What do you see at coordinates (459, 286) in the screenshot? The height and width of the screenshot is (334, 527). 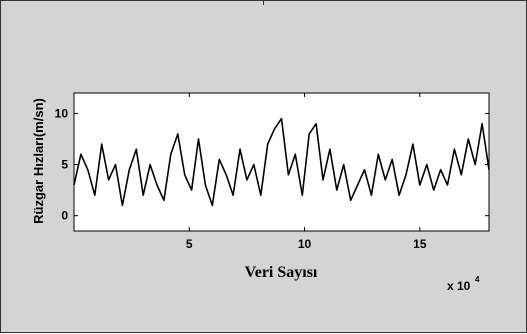 I see `x-axis-multiplier: x 10` at bounding box center [459, 286].